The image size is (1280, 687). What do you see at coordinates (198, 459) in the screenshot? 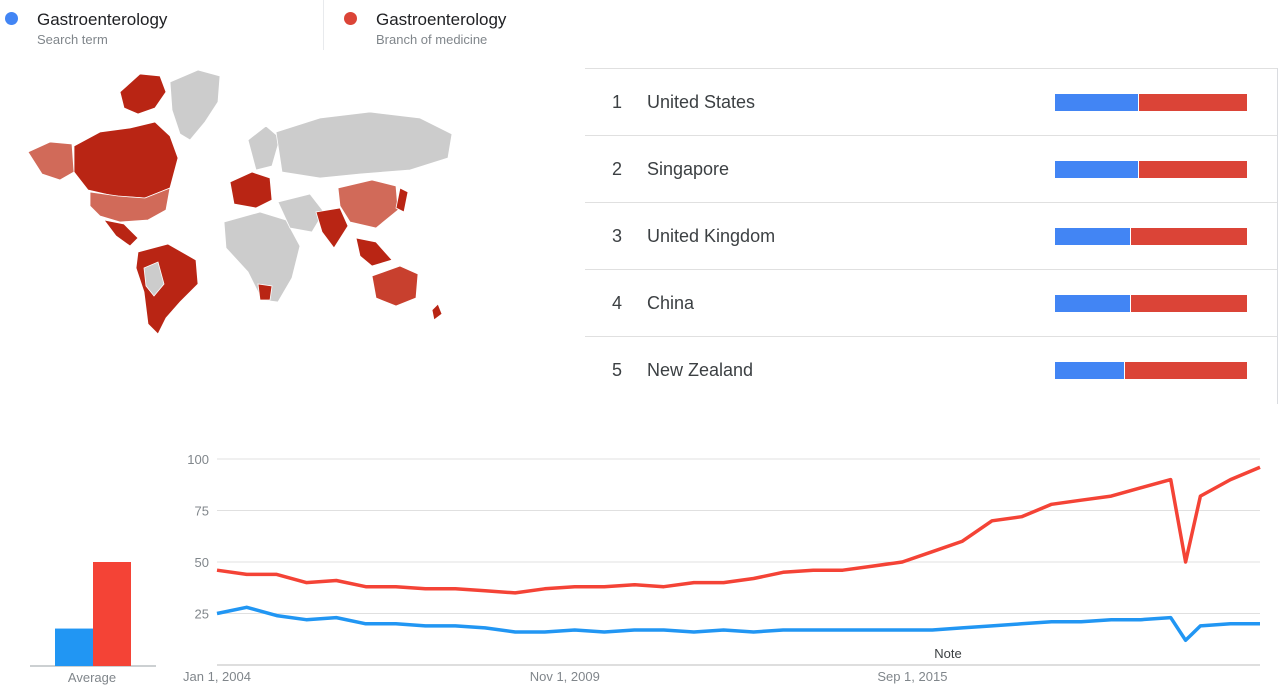
I see `y-tick-label: 100` at bounding box center [198, 459].